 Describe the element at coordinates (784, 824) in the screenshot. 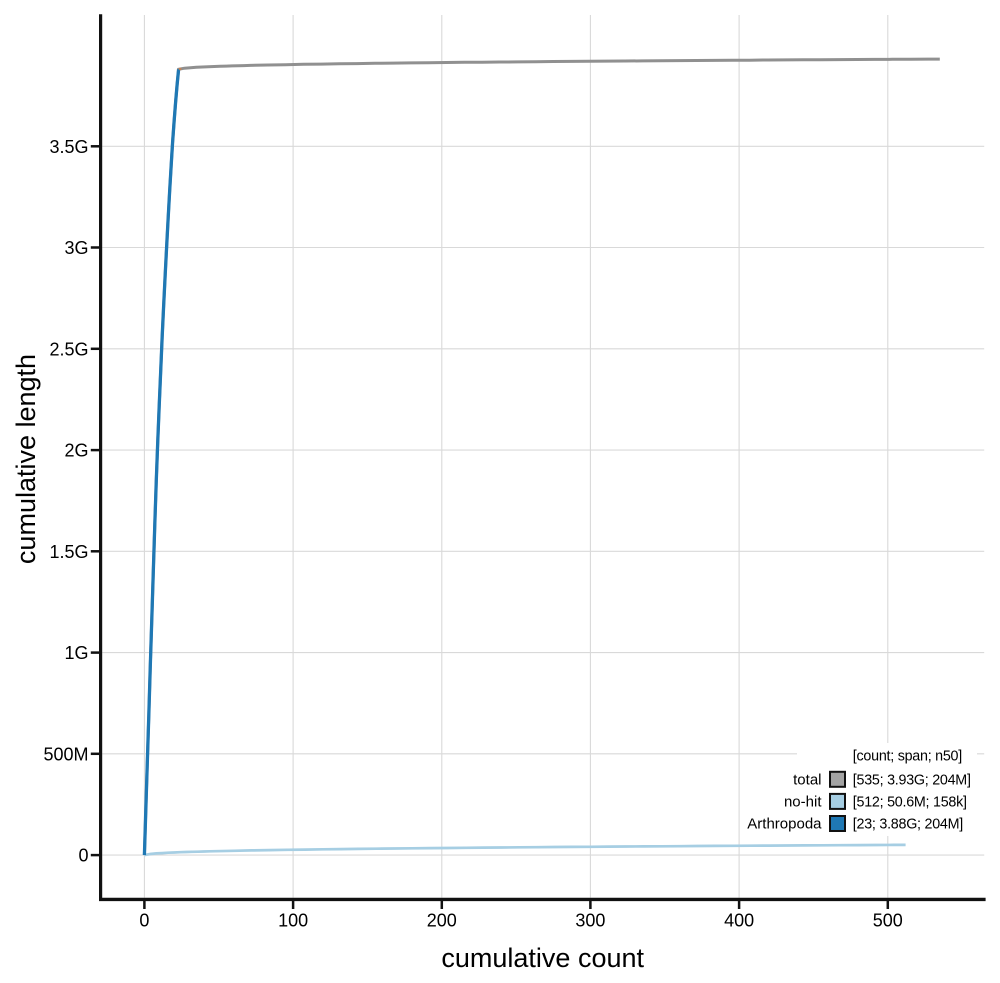

I see `svg-text: Arthropoda` at that location.